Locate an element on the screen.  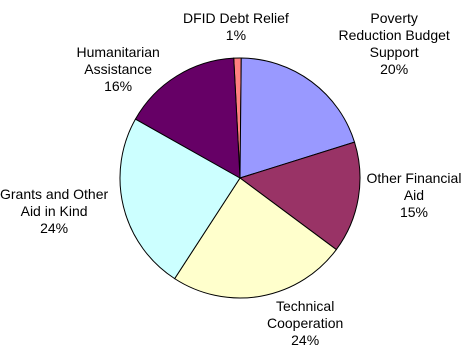
pie-slice-poverty-reduction-budget-support is located at coordinates (297, 118).